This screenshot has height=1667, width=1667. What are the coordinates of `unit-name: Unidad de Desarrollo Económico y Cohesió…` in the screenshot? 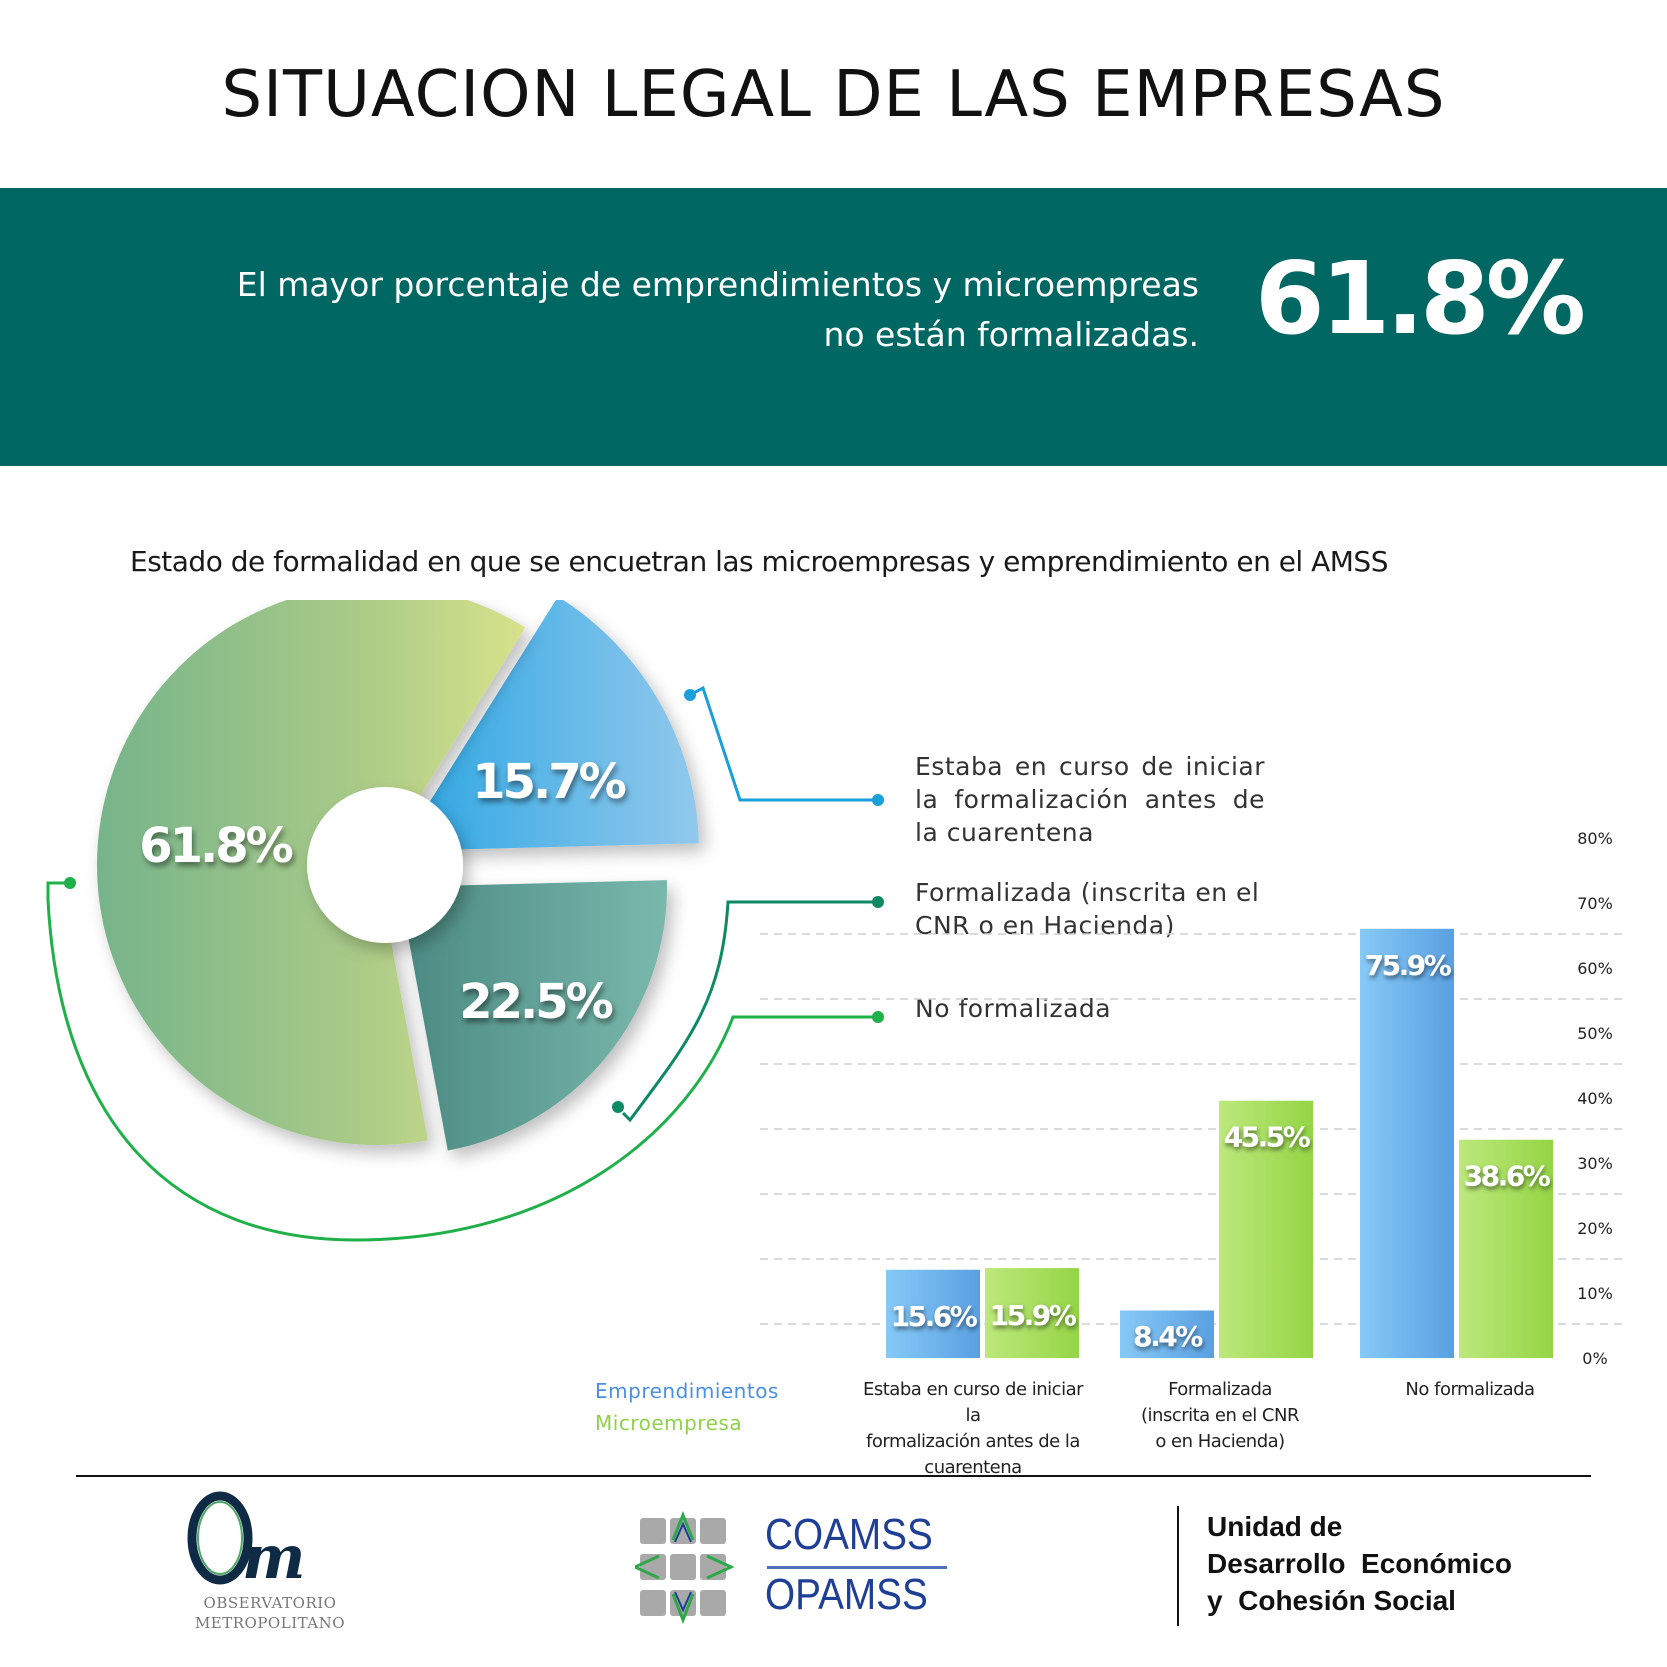 It's located at (1359, 1563).